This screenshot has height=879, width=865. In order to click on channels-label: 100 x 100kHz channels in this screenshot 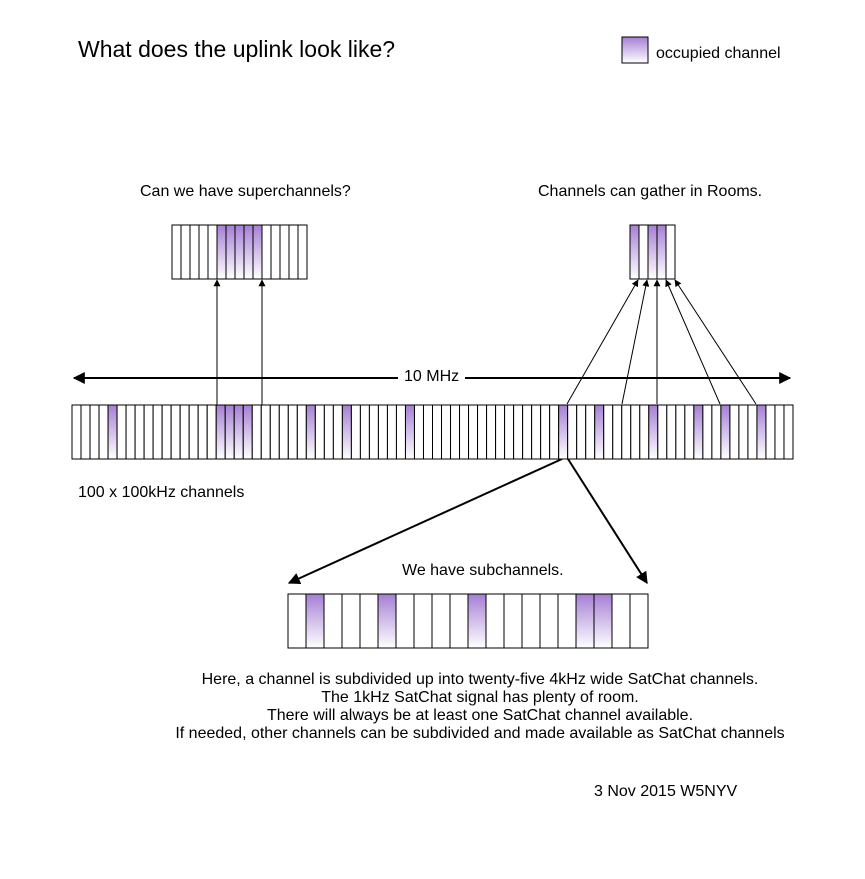, I will do `click(161, 492)`.